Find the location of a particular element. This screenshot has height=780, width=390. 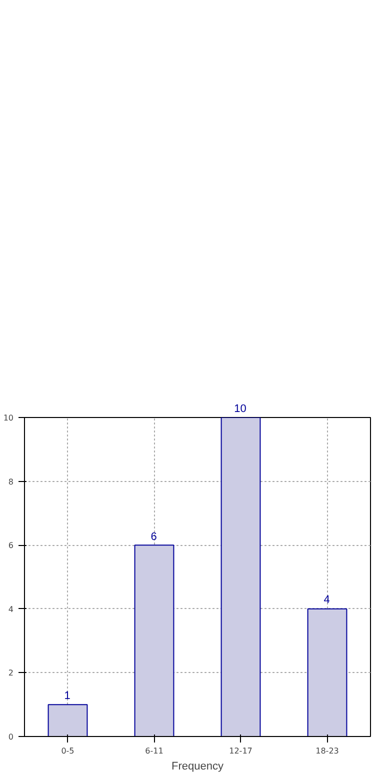

y-tick-label: 4 is located at coordinates (11, 609).